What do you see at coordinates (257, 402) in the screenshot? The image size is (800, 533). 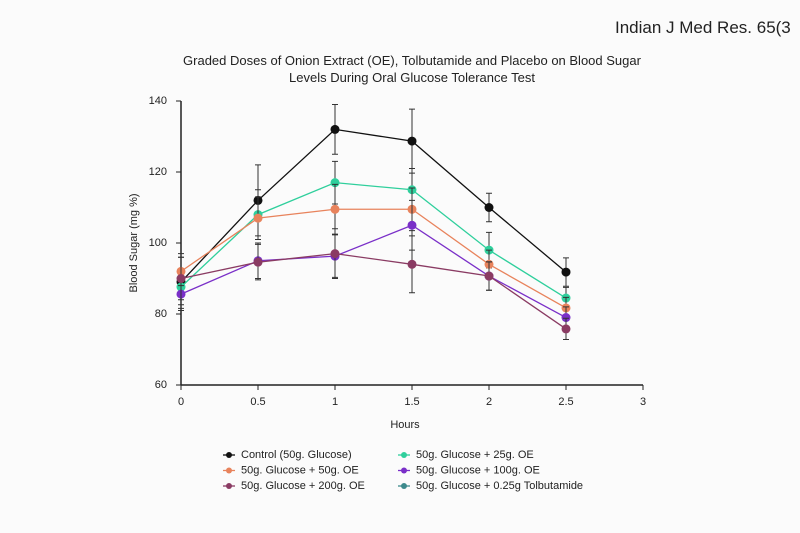 I see `x-tick-label: 0.5` at bounding box center [257, 402].